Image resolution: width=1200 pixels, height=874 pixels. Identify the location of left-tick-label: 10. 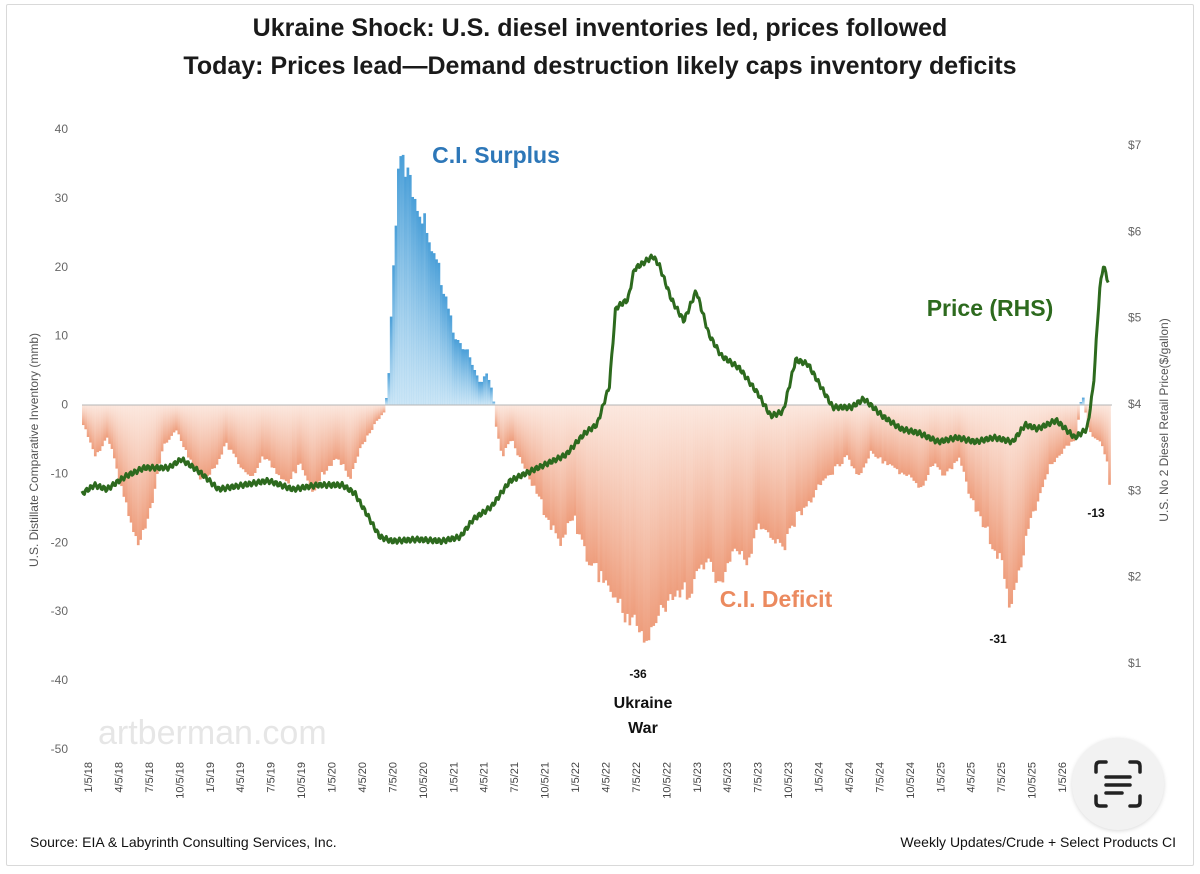
(62, 336).